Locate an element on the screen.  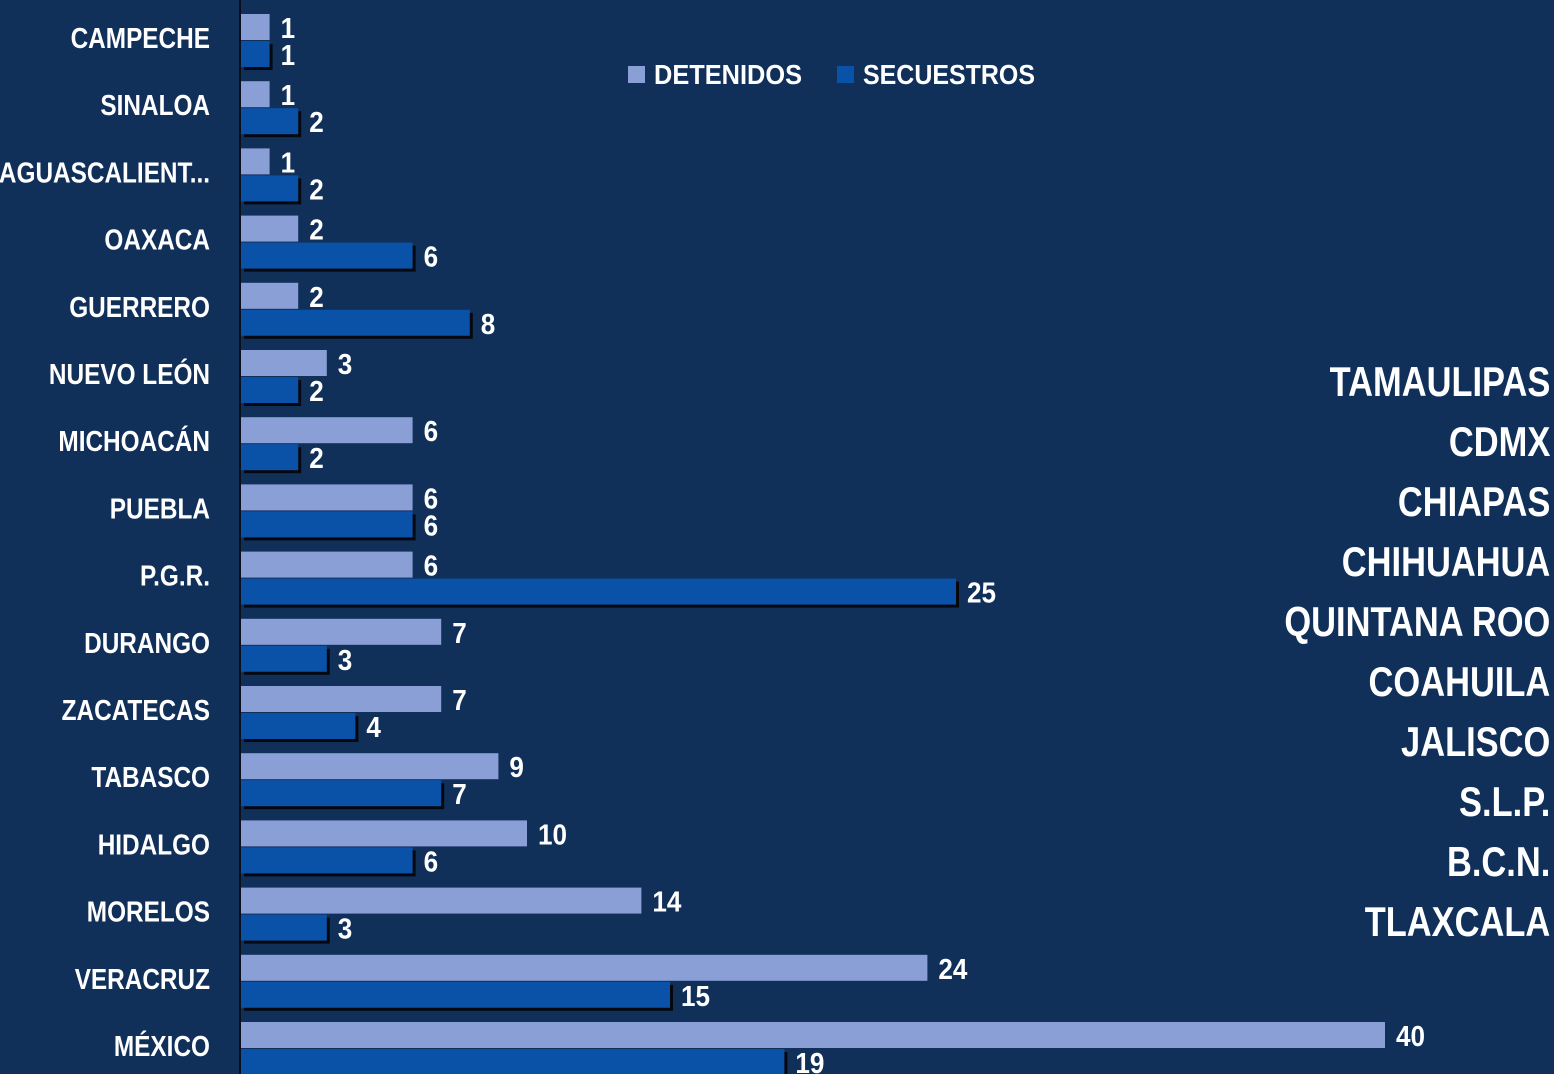
category-label: HIDALGO is located at coordinates (154, 845).